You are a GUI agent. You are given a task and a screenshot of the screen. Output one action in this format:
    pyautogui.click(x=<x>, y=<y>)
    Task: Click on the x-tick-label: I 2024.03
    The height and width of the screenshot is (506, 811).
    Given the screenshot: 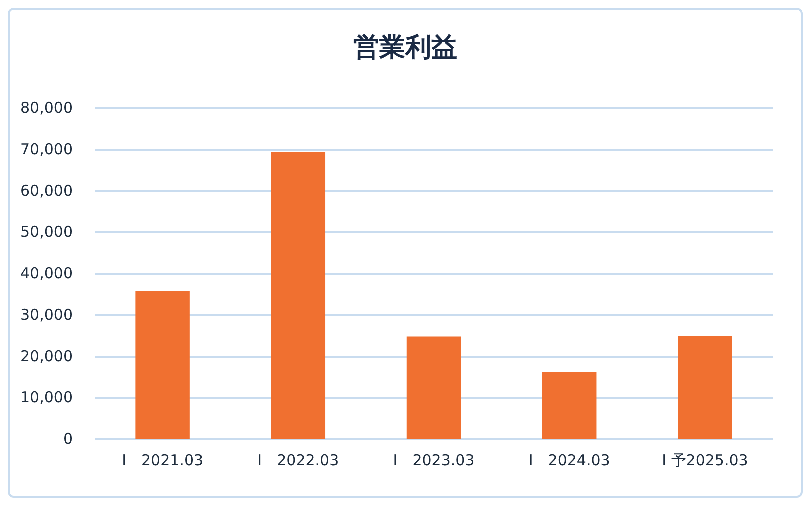 What is the action you would take?
    pyautogui.click(x=569, y=461)
    